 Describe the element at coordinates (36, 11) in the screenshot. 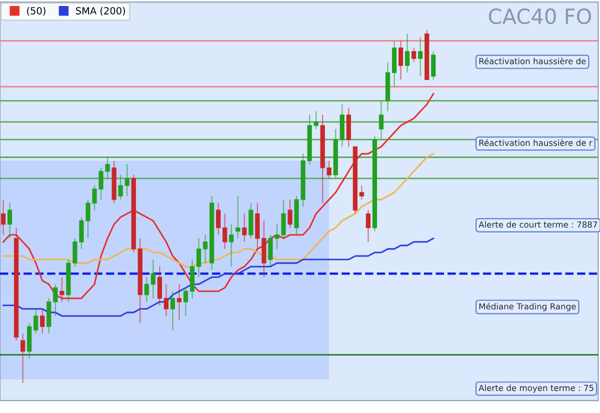

I see `legend-label: (50)` at that location.